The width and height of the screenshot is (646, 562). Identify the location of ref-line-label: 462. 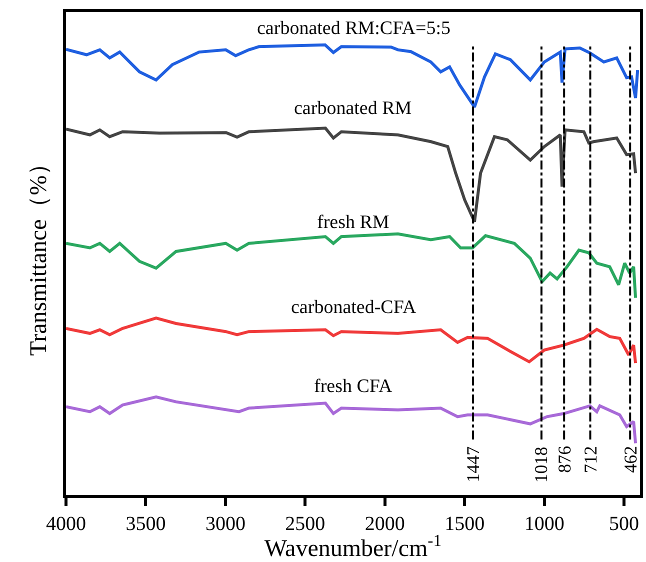
(630, 459).